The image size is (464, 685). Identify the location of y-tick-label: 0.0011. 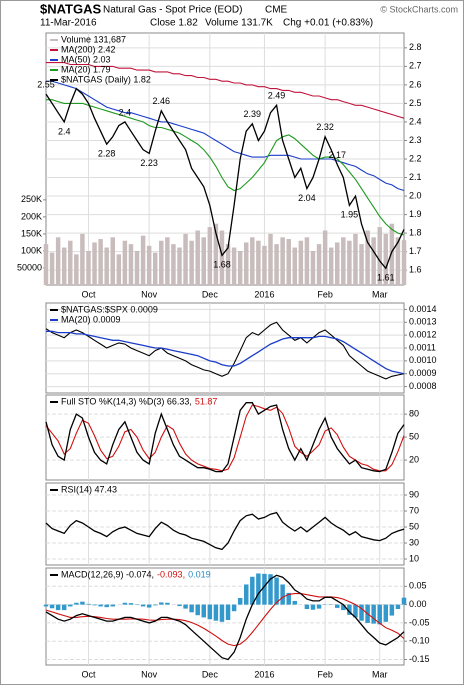
(422, 347).